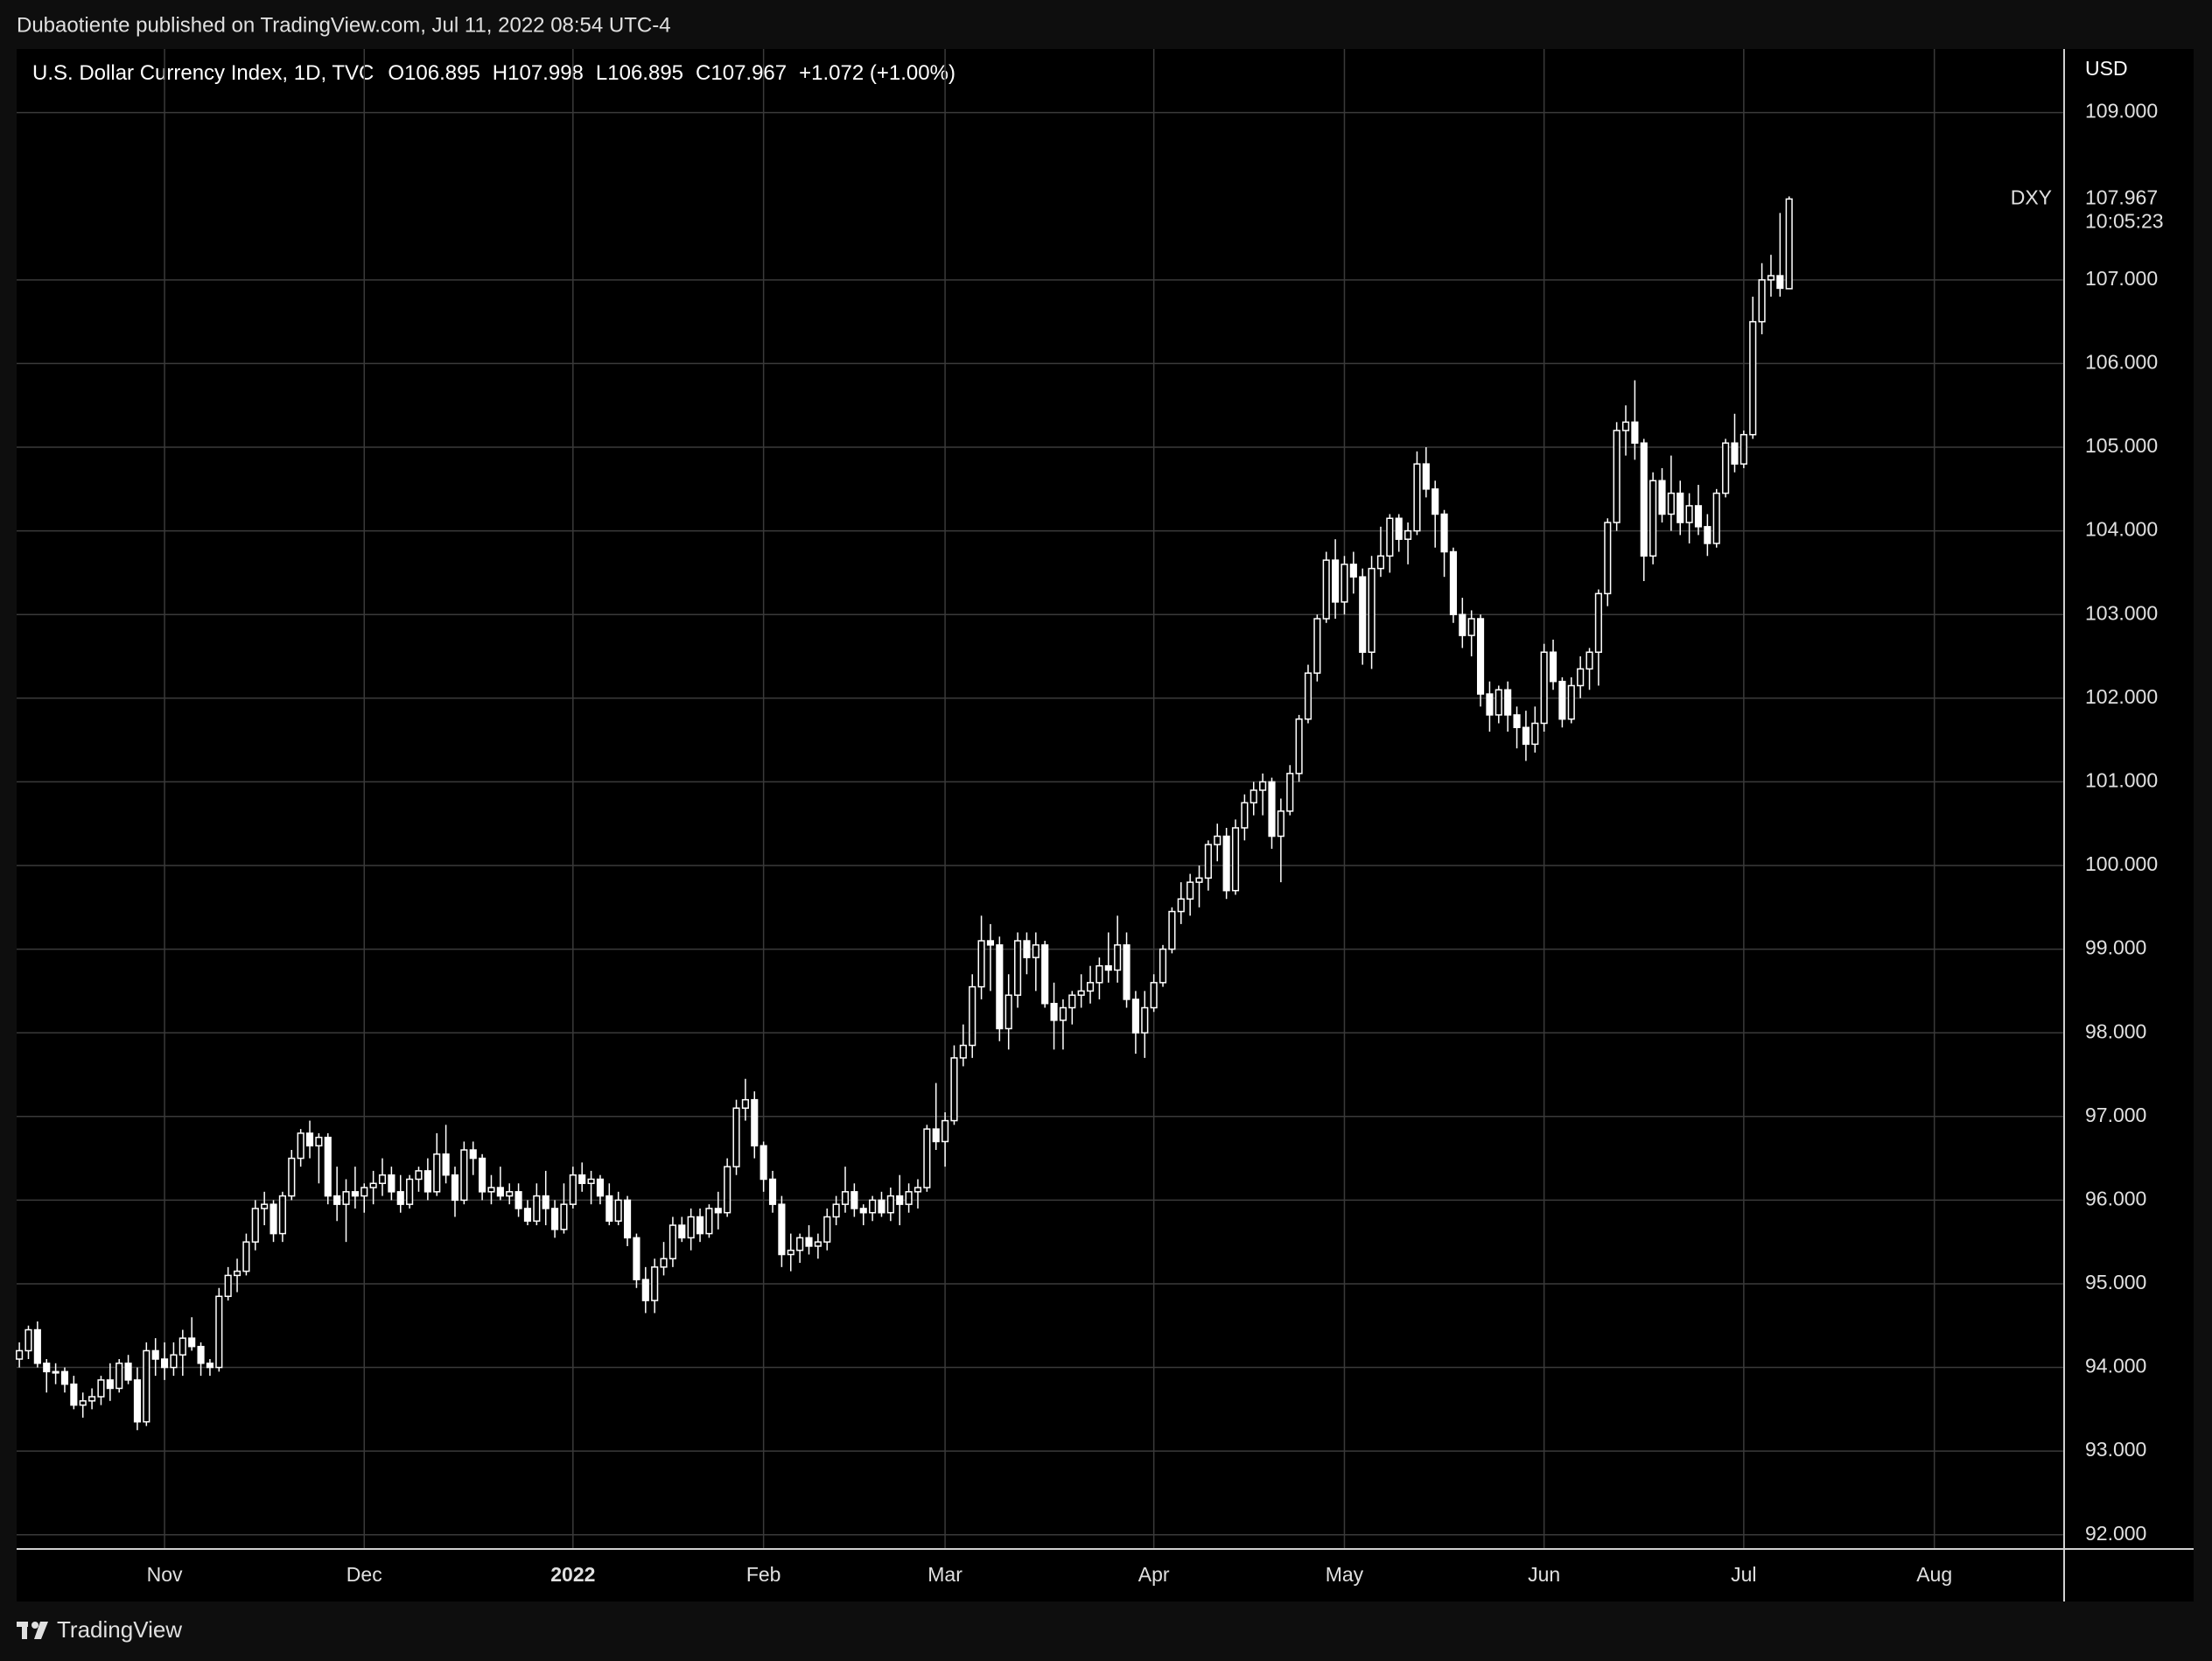 The height and width of the screenshot is (1661, 2212). I want to click on currency-label: USD, so click(2106, 68).